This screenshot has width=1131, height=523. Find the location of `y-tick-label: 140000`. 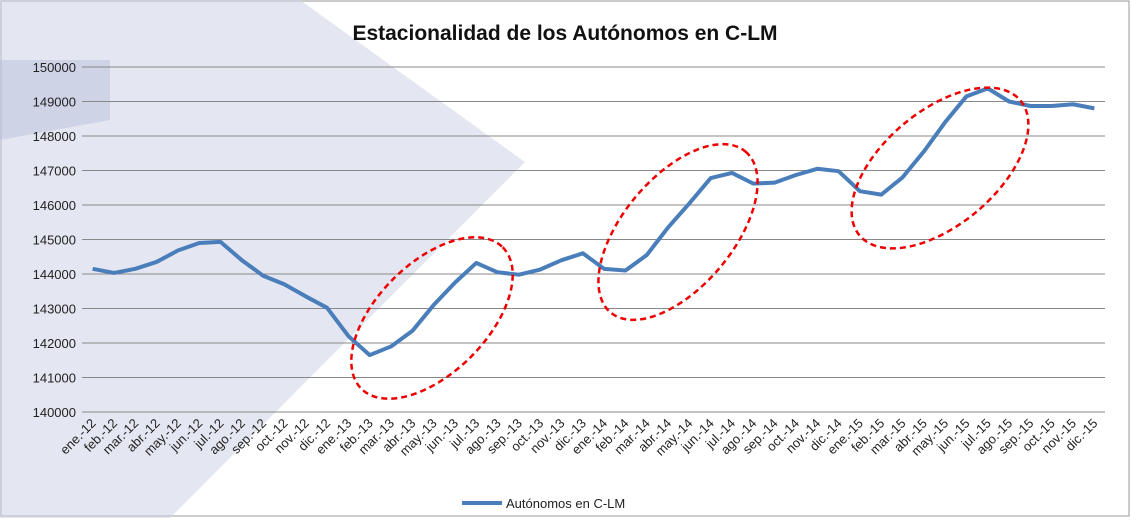

y-tick-label: 140000 is located at coordinates (54, 412).